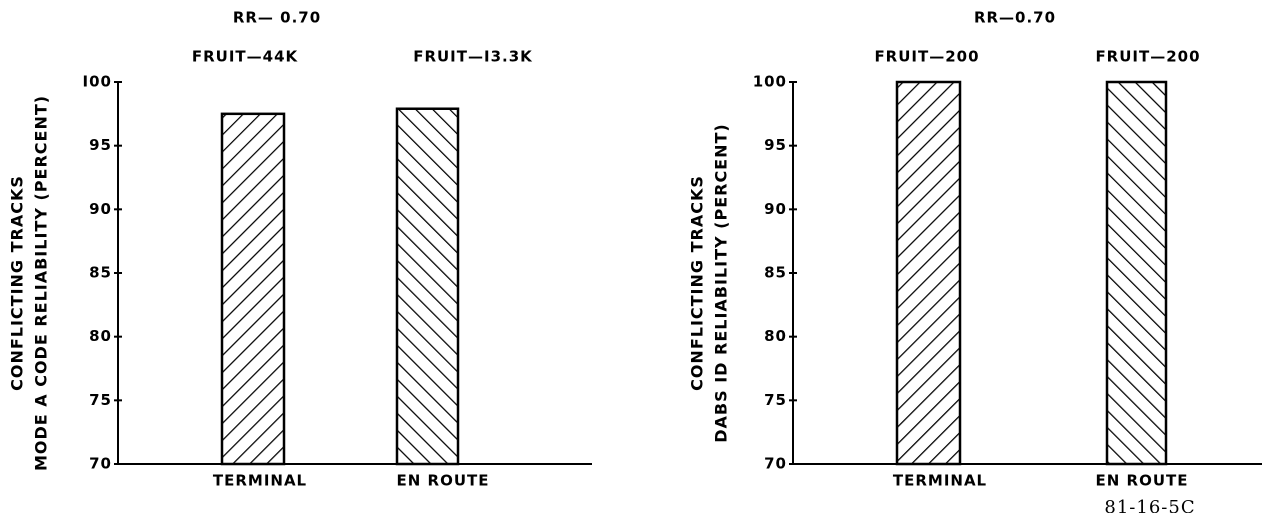  What do you see at coordinates (473, 57) in the screenshot?
I see `bar-annotation: FRUIT—I3.3K` at bounding box center [473, 57].